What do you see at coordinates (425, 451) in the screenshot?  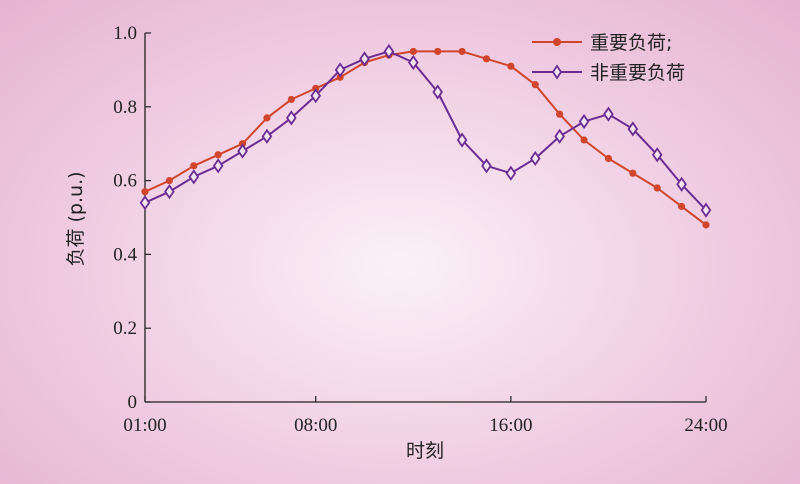 I see `x-axis-title: 时刻` at bounding box center [425, 451].